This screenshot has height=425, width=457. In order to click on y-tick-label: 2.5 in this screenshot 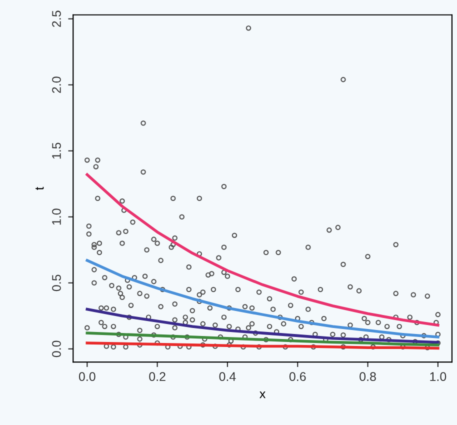, I will do `click(56, 18)`.